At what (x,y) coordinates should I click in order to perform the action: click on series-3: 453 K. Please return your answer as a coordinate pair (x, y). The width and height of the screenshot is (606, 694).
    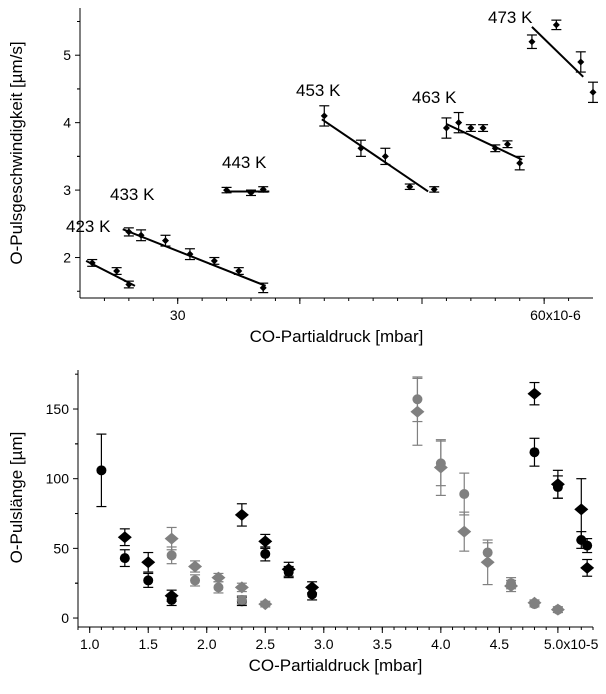
    Looking at the image, I should click on (368, 137).